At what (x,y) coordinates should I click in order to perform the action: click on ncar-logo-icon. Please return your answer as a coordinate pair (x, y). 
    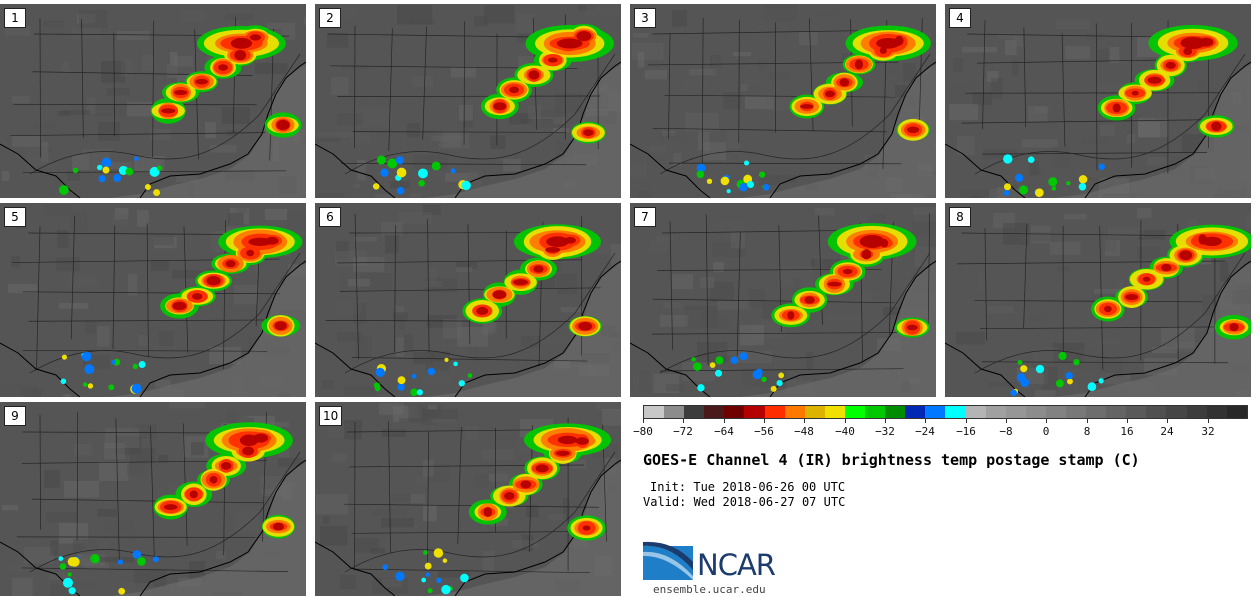
    Looking at the image, I should click on (668, 560).